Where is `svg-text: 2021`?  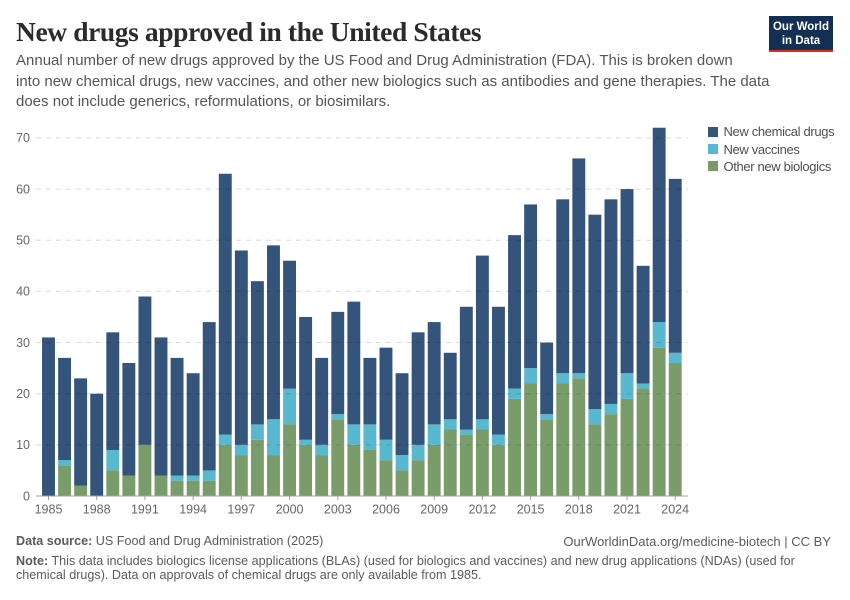 svg-text: 2021 is located at coordinates (627, 510).